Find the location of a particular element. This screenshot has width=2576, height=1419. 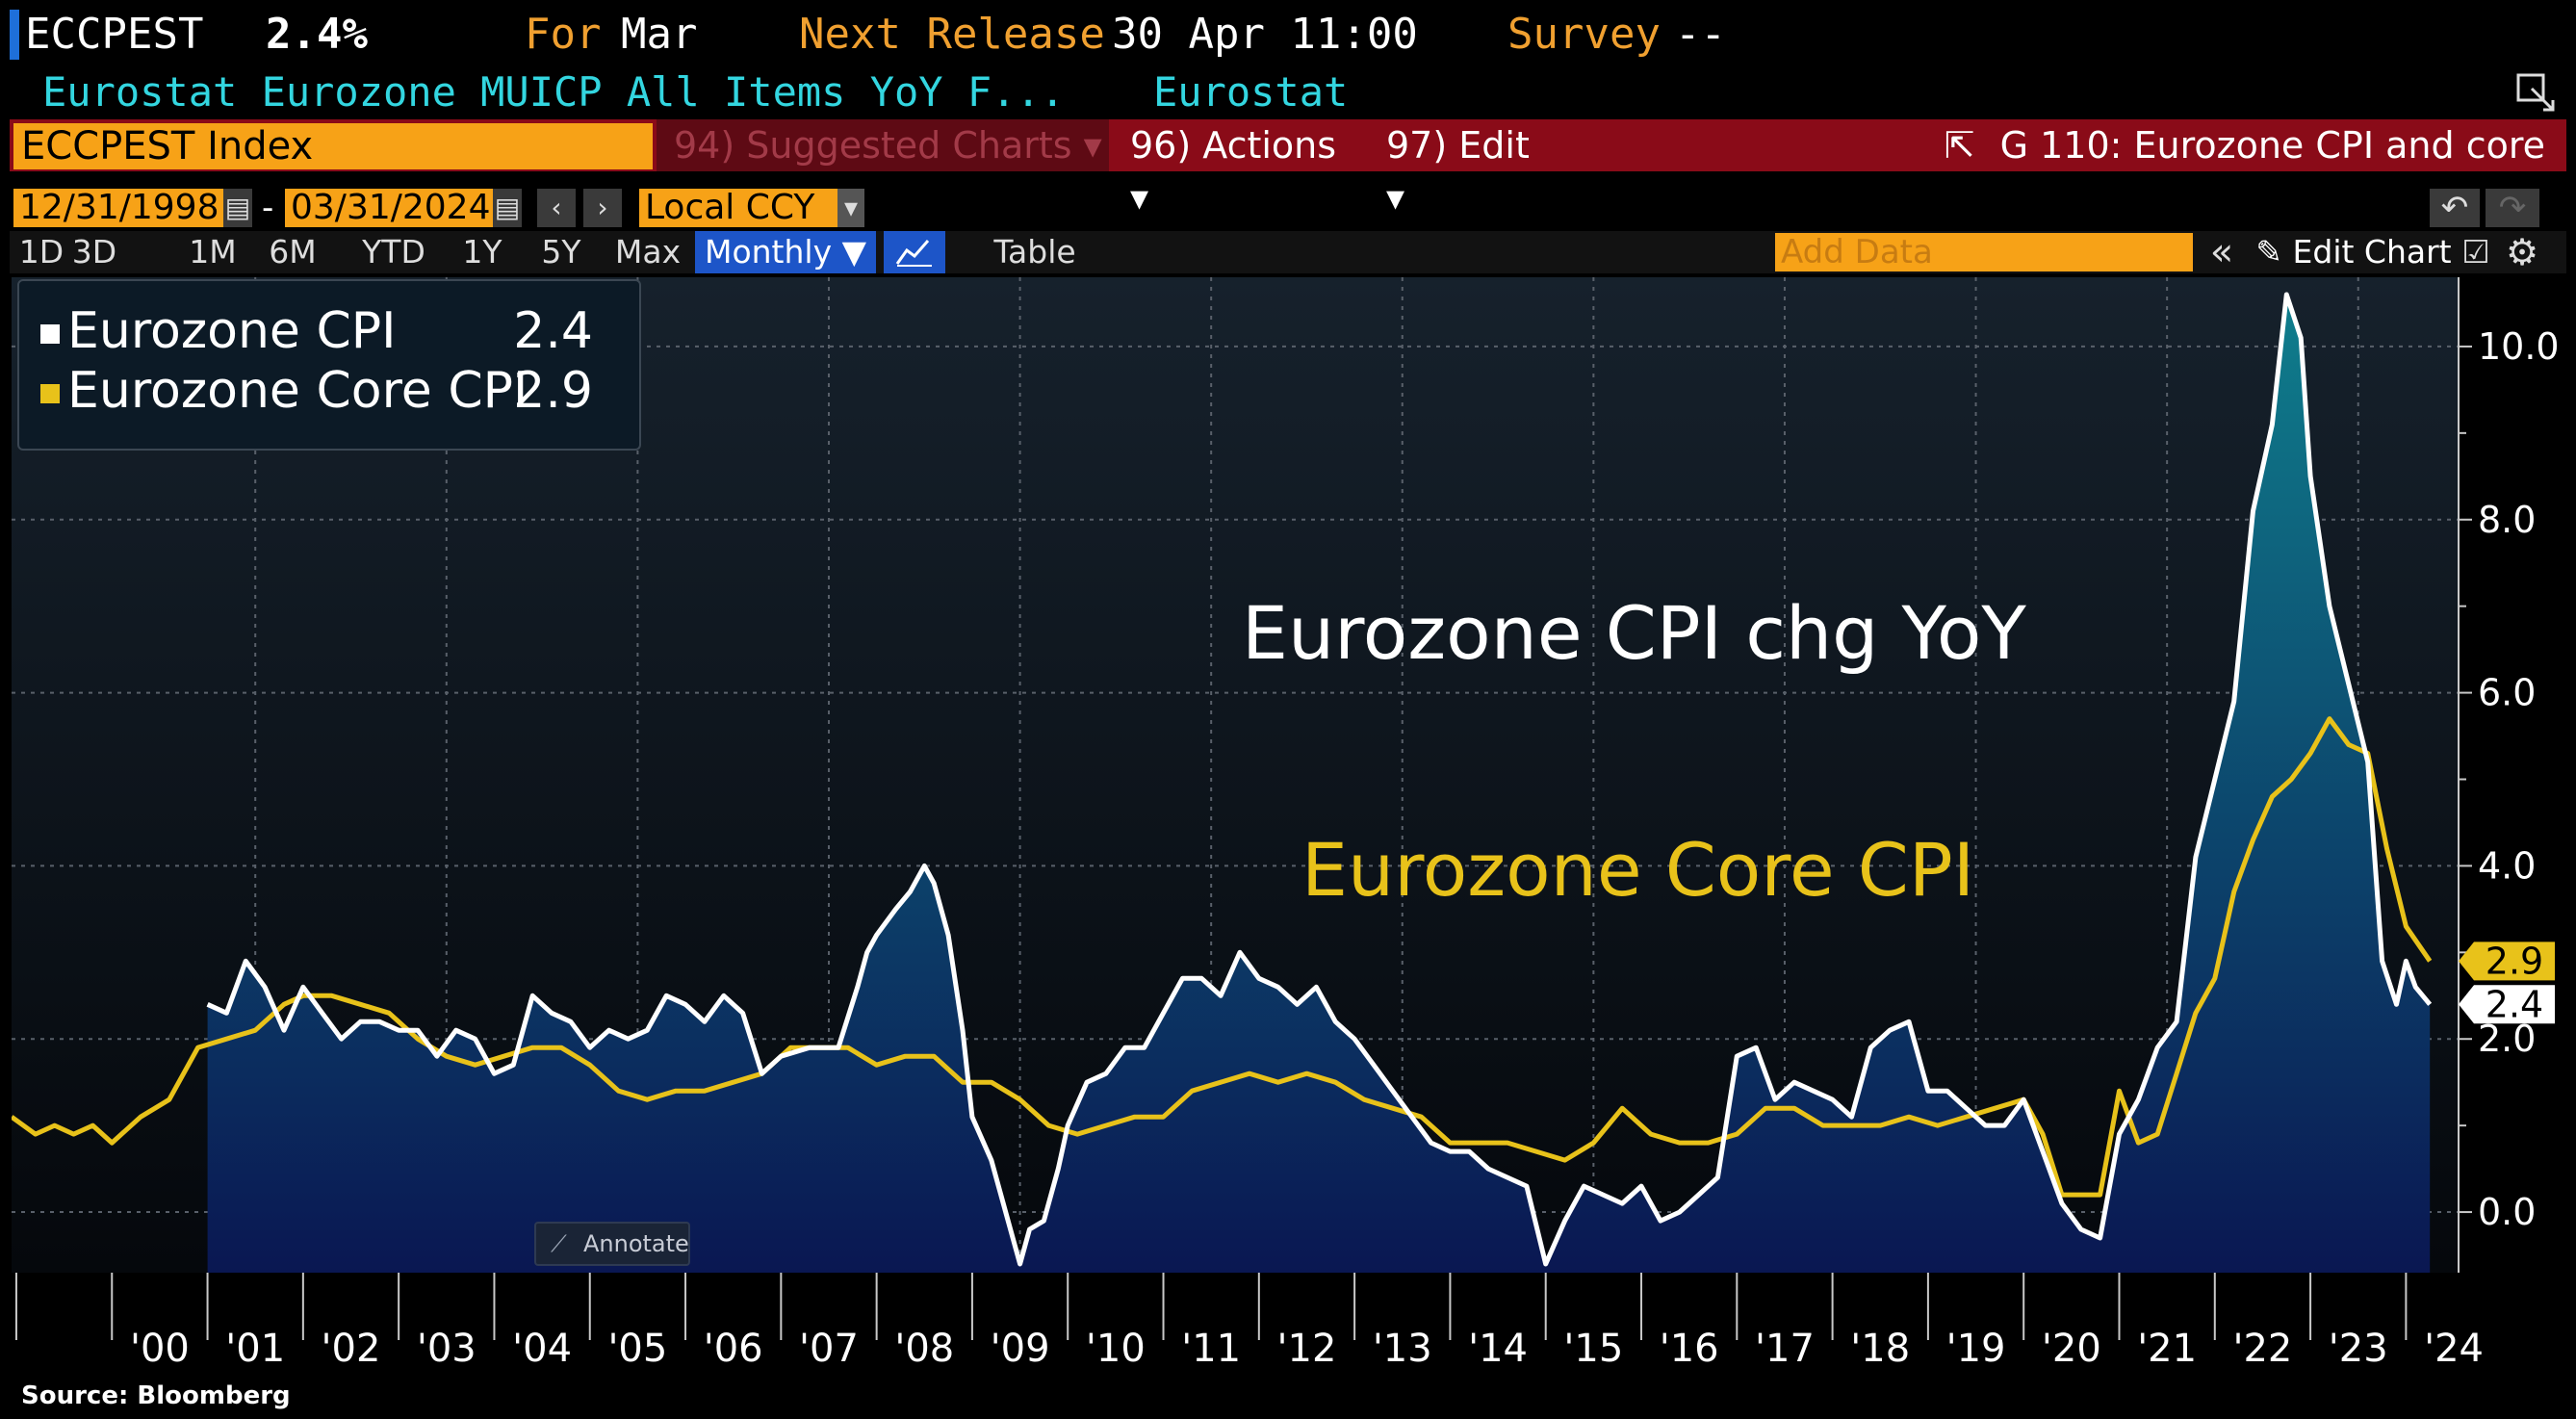

line-chart-icon is located at coordinates (915, 252).